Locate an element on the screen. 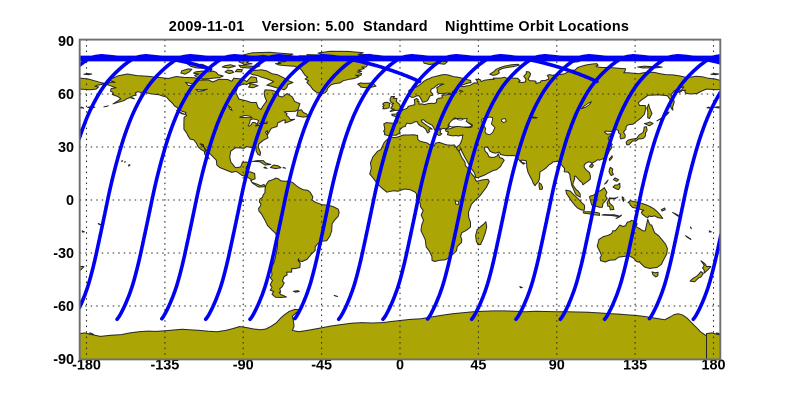  svg-text: 135 is located at coordinates (635, 366).